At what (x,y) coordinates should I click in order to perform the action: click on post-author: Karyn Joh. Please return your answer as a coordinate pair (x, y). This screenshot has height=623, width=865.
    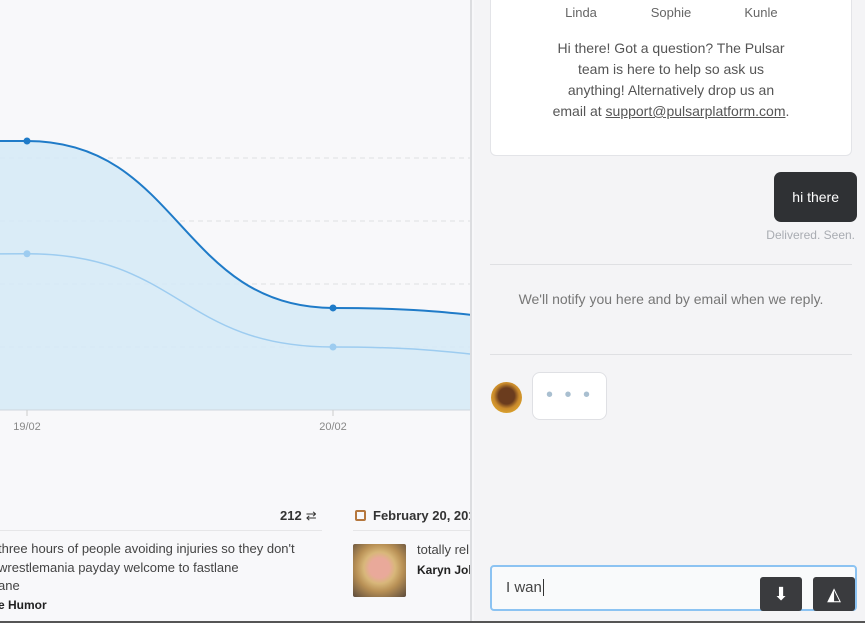
    Looking at the image, I should click on (444, 570).